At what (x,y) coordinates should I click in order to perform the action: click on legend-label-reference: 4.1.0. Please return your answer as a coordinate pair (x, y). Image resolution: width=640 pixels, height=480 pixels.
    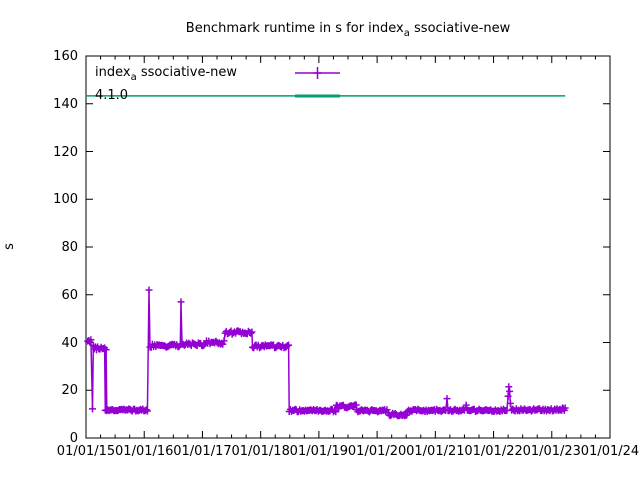
    Looking at the image, I should click on (112, 95).